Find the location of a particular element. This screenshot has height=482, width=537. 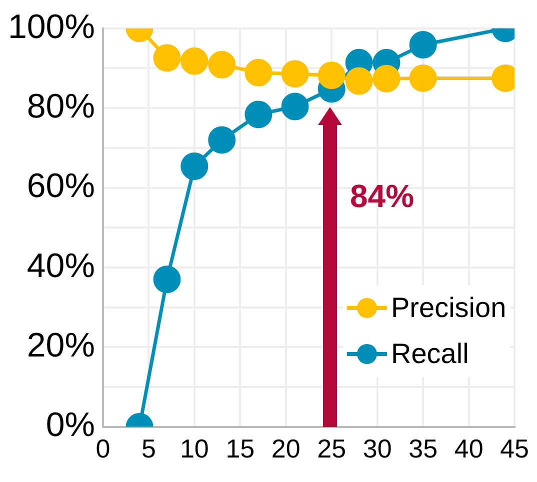

x-tick-label: 35 is located at coordinates (423, 449).